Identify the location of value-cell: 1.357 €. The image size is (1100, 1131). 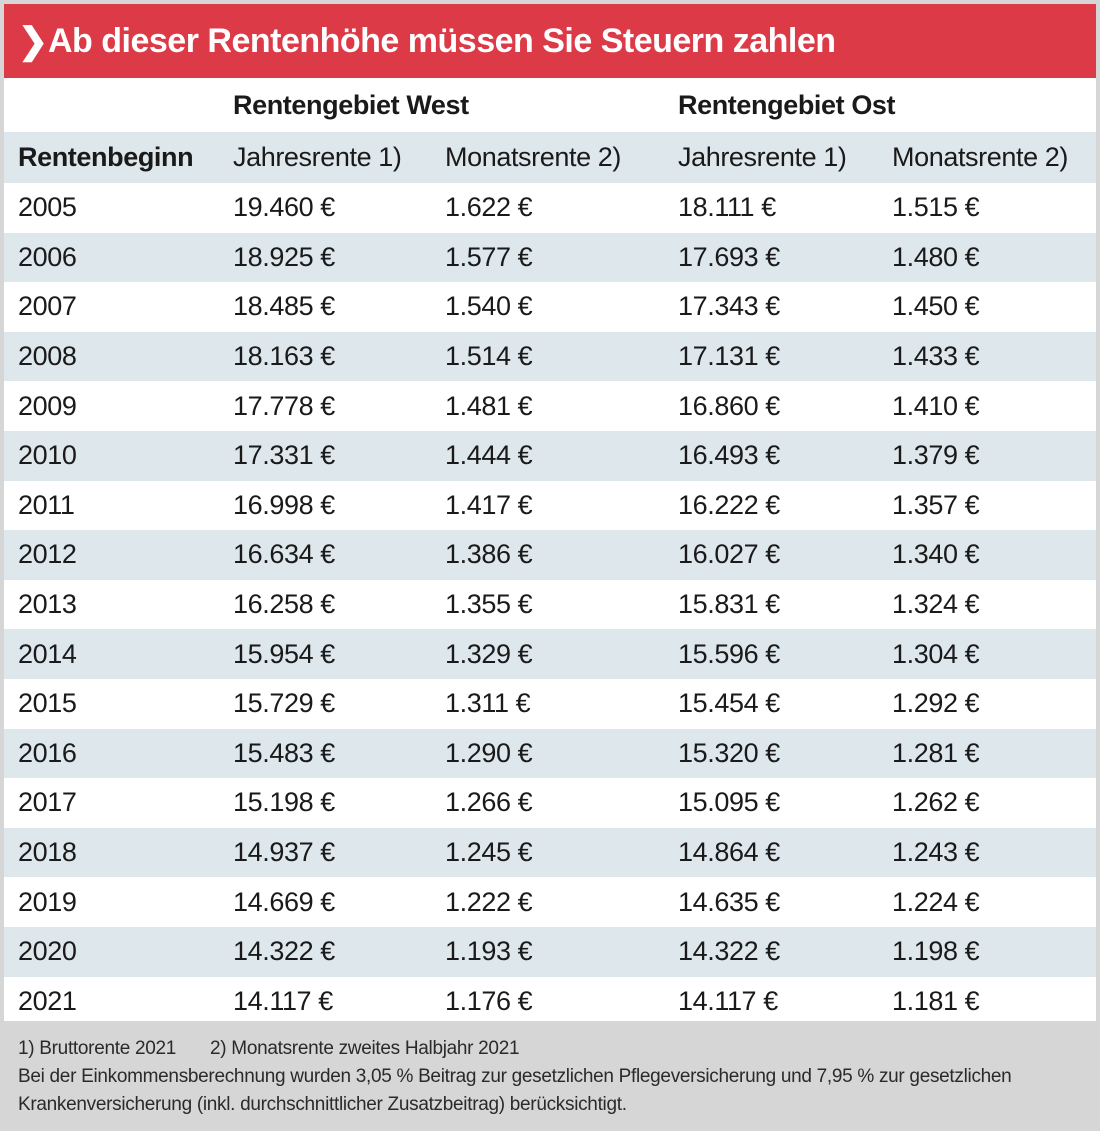
(936, 504).